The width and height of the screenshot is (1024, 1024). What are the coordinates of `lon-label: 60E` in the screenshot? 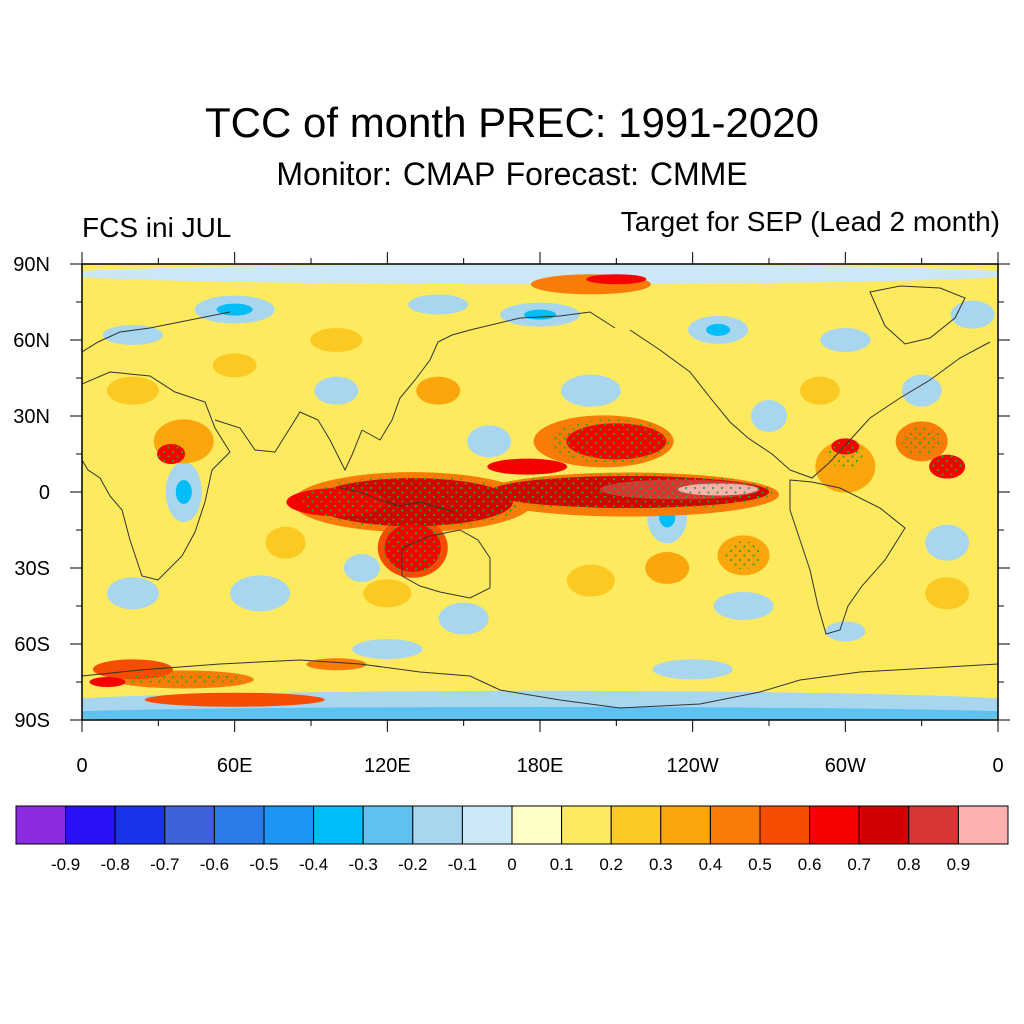 It's located at (235, 766).